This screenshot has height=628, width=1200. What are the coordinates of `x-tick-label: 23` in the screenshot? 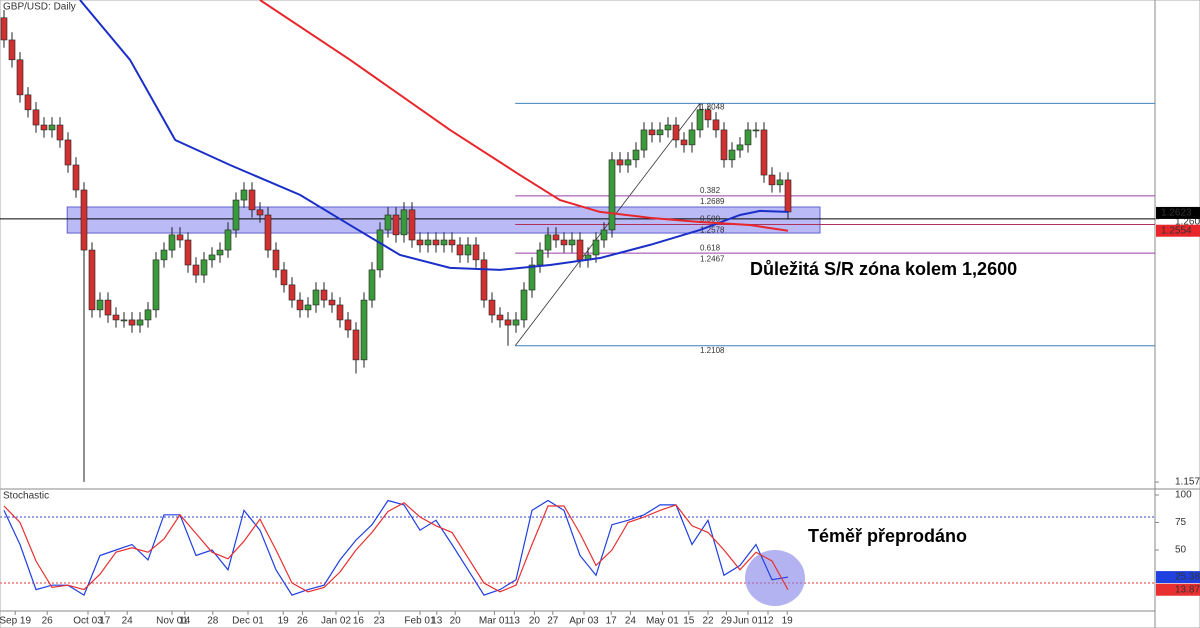 It's located at (380, 621).